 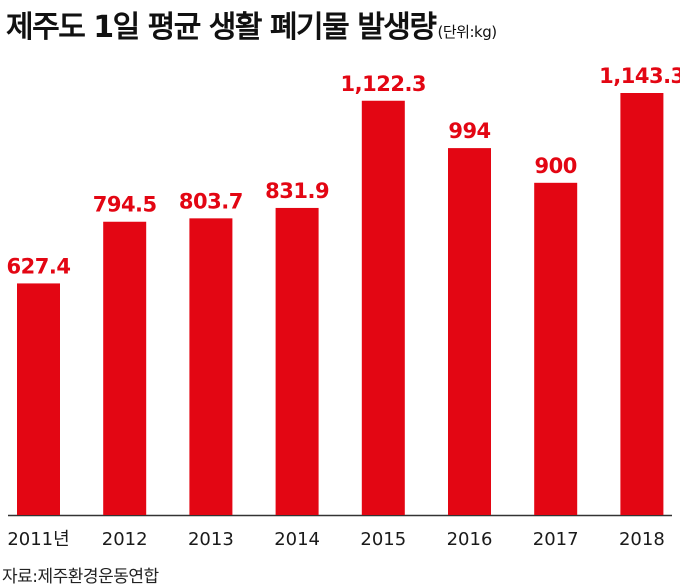 I want to click on data-label-2017: 900, so click(x=556, y=166).